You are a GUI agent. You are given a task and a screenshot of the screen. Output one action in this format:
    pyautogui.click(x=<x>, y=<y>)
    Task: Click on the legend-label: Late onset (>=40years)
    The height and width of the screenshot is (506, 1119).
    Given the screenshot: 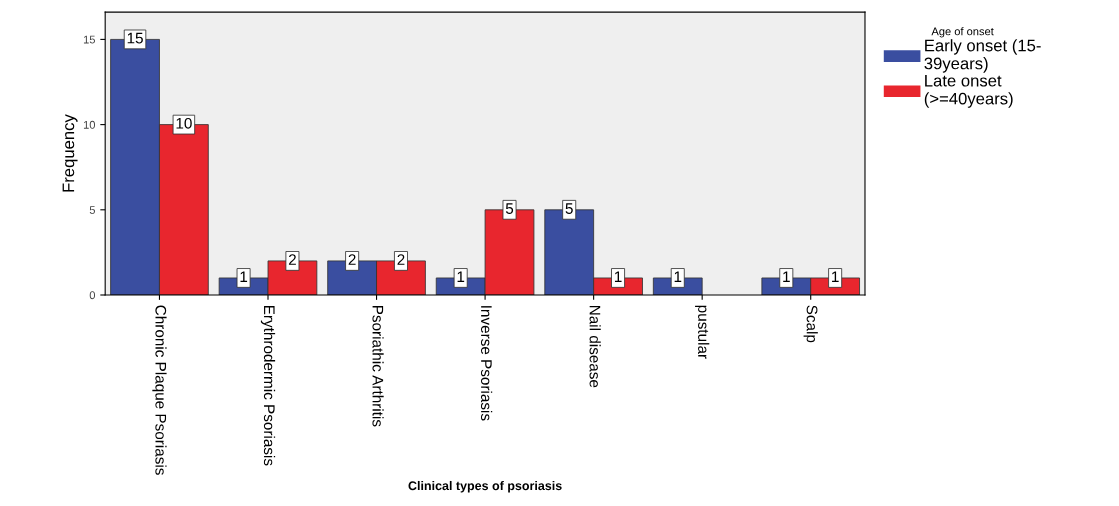 What is the action you would take?
    pyautogui.click(x=968, y=91)
    